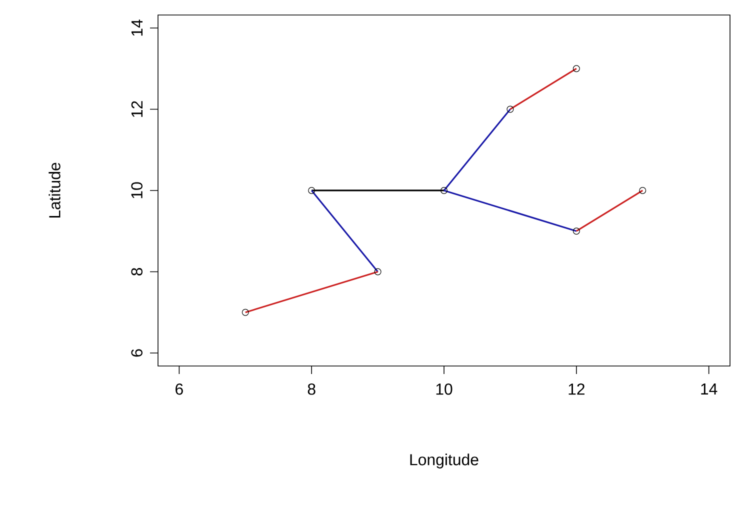  I want to click on x-tick-label: 6, so click(179, 389).